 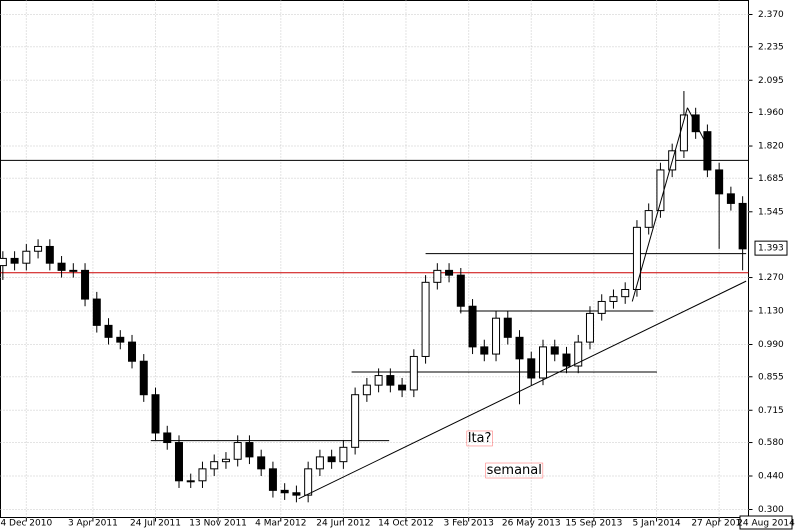 I want to click on price-tag: 1.393, so click(x=771, y=249).